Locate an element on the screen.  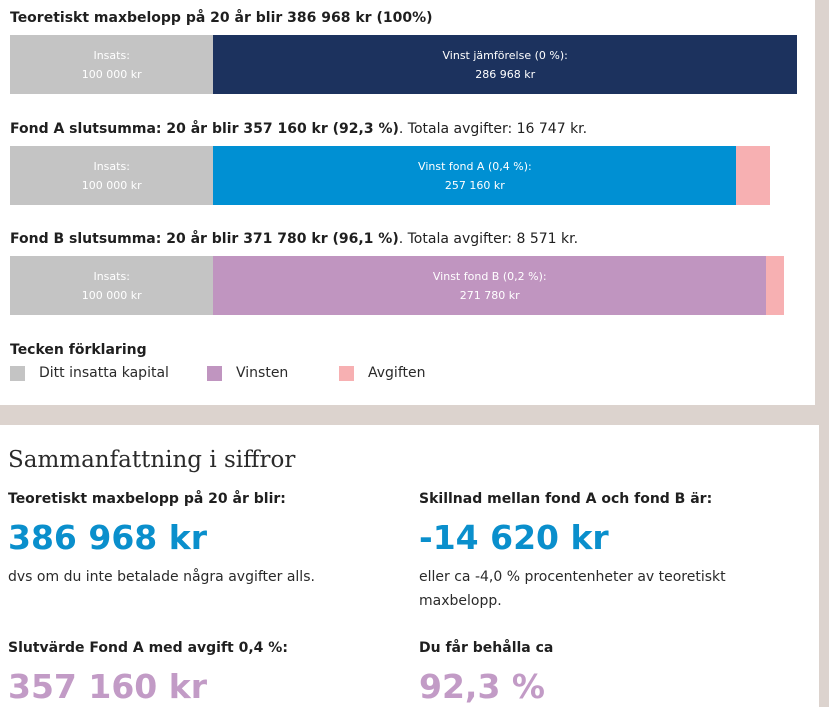
summary-theoretical-label: Teoretiskt maxbelopp på 20 år blir: is located at coordinates (147, 499).